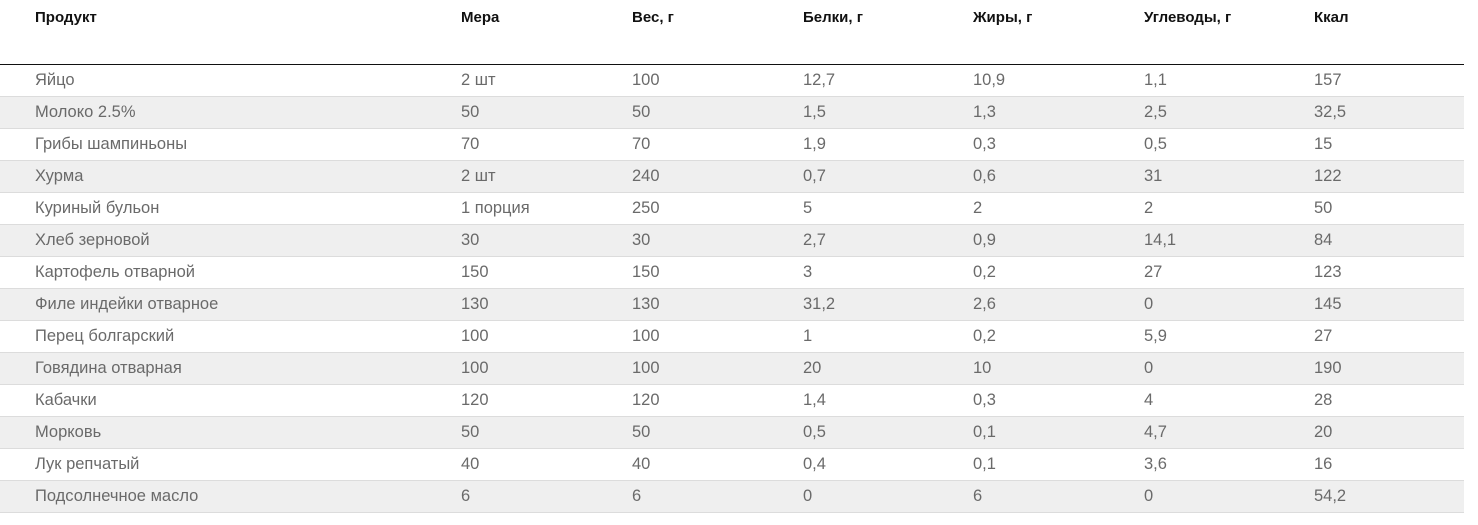  Describe the element at coordinates (1229, 32) in the screenshot. I see `column-header-carbs: Углеводы, г` at that location.